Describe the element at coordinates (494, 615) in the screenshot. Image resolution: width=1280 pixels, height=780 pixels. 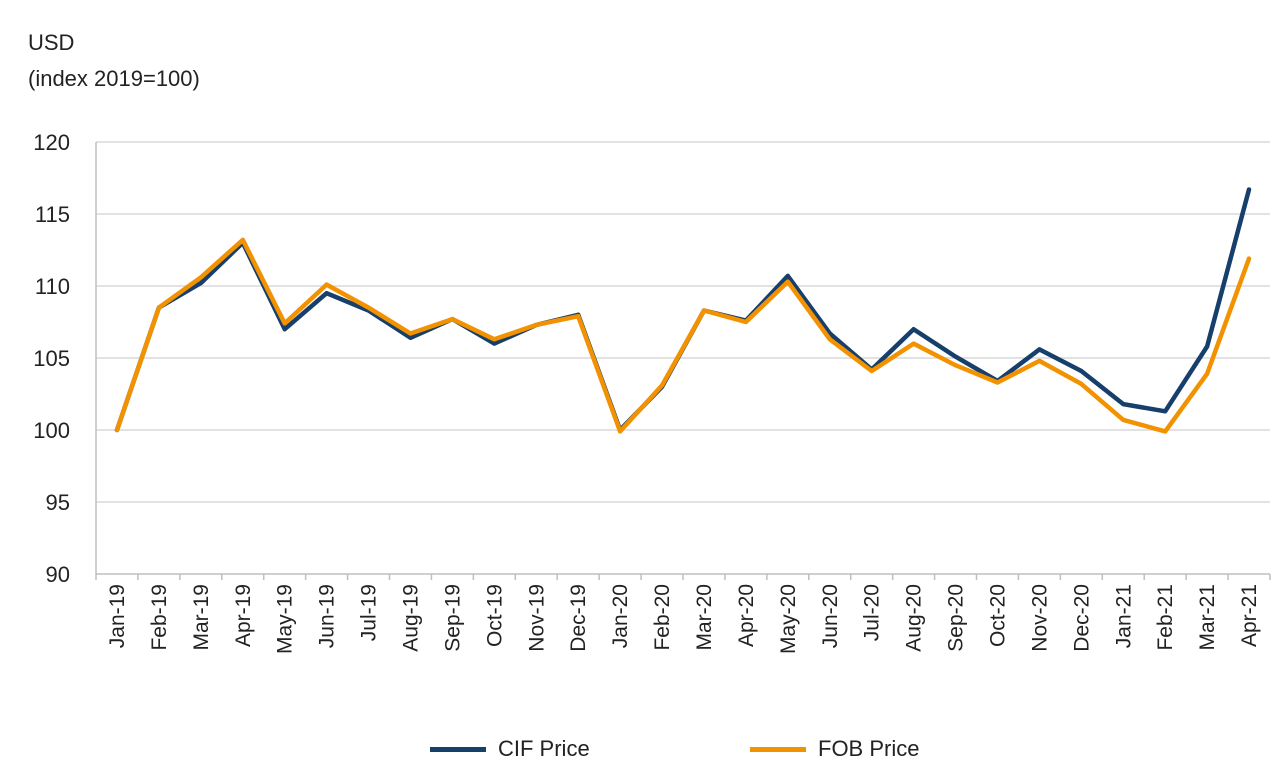
I see `x-tick-label: Oct-19` at that location.